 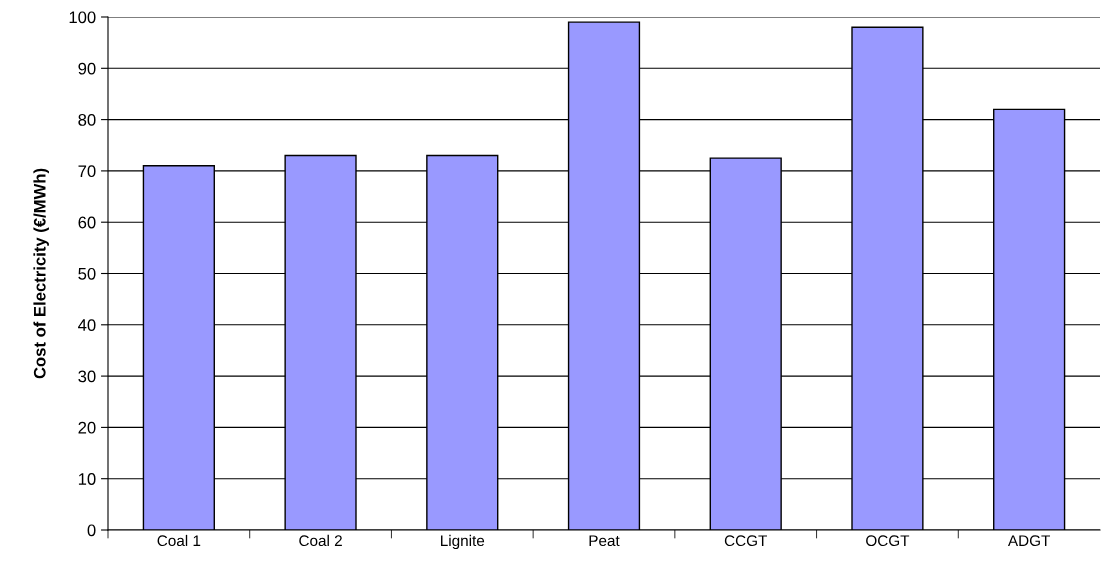 I want to click on y-axis-title: Cost of Electricity (€/MWh), so click(x=41, y=273).